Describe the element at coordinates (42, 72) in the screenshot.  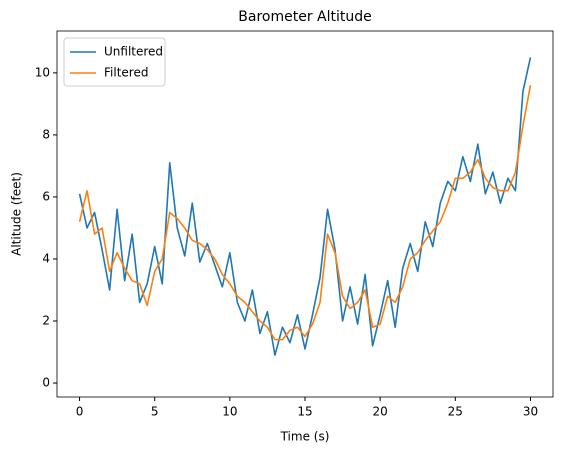
I see `y-tick-label: 10` at that location.